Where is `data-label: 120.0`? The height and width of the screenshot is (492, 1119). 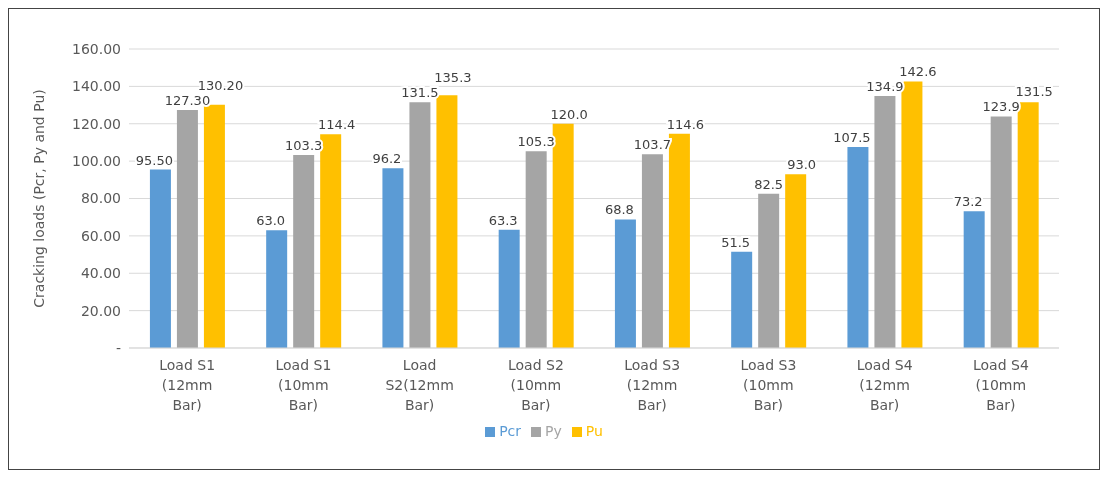
data-label: 120.0 is located at coordinates (569, 114).